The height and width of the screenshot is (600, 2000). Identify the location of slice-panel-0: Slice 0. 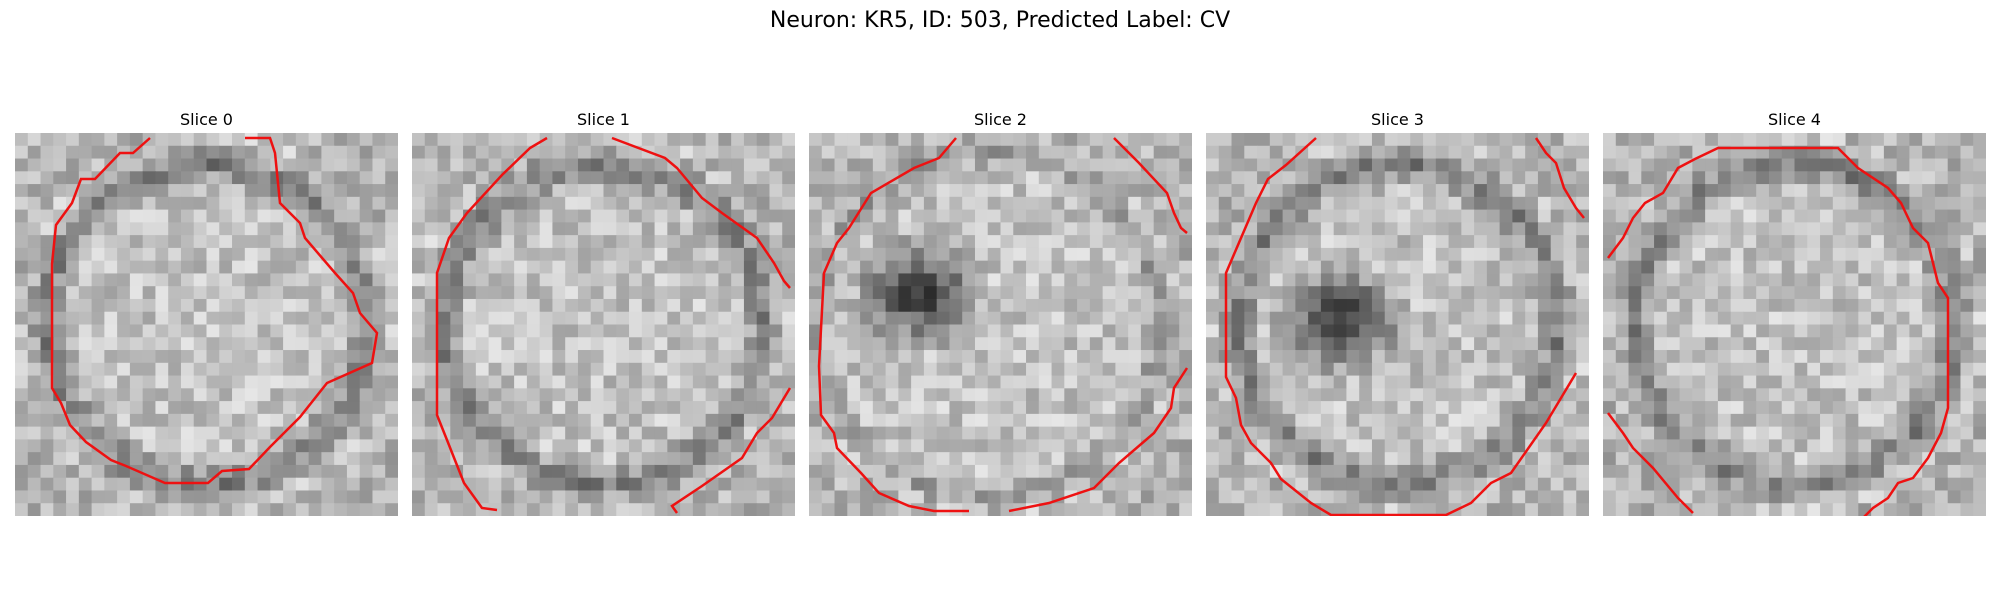
(206, 312).